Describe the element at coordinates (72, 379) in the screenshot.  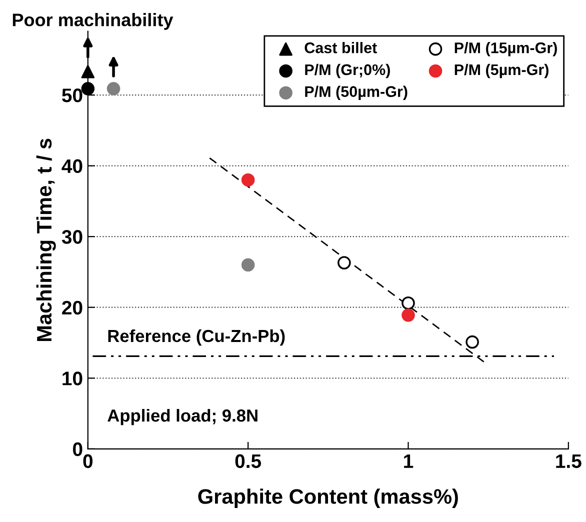
I see `y-tick-label: 10` at that location.